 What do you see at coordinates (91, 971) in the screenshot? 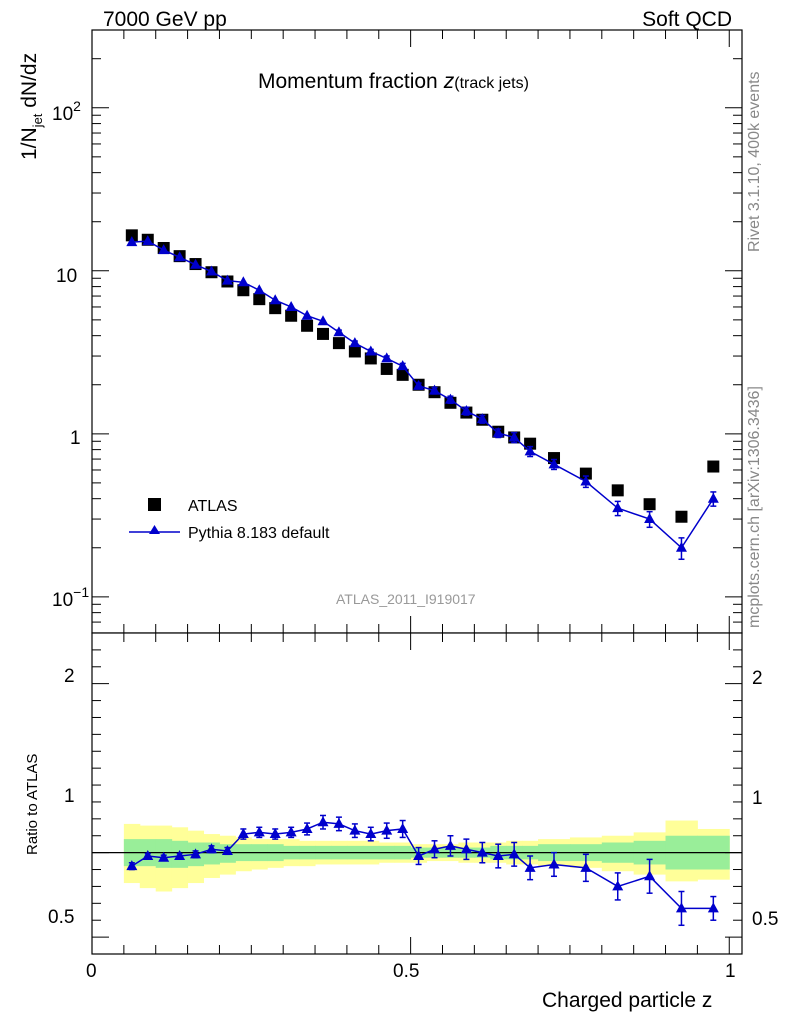
I see `x-tick-label-0: 0` at bounding box center [91, 971].